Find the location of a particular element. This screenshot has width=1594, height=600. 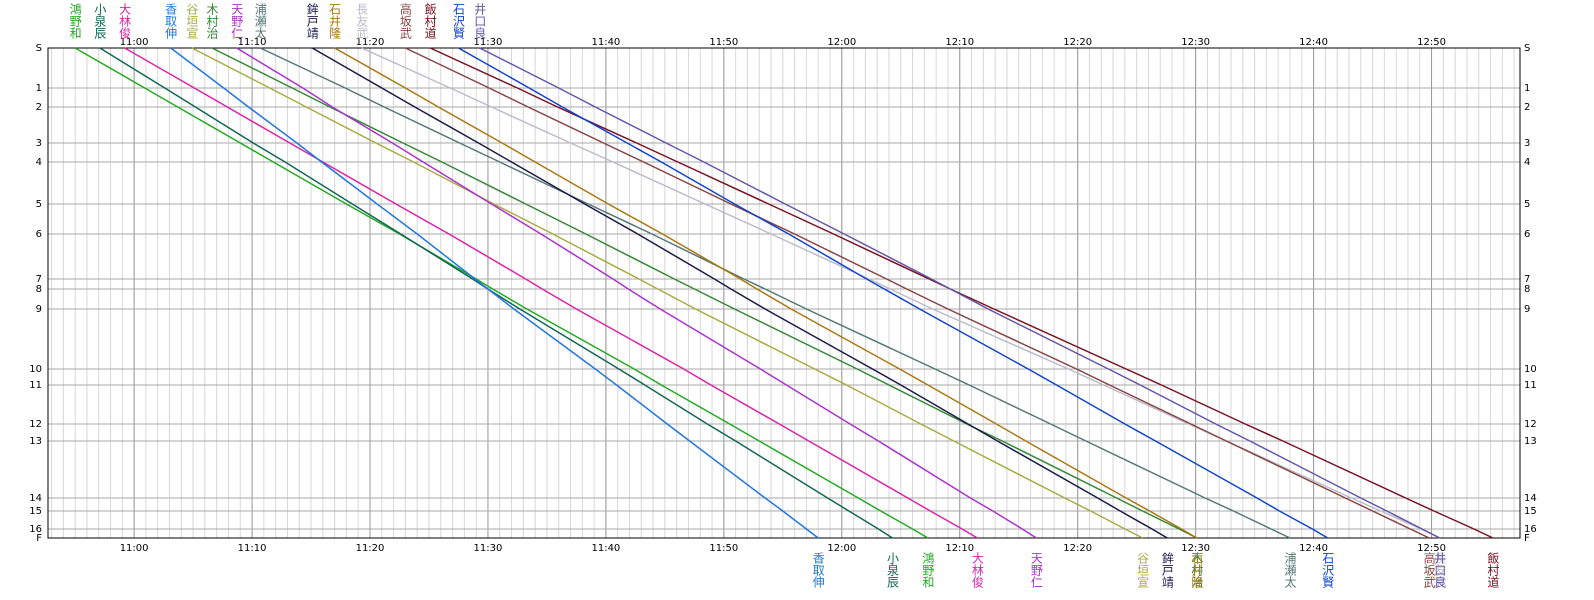

runner-label: 鴻野和 is located at coordinates (927, 570).